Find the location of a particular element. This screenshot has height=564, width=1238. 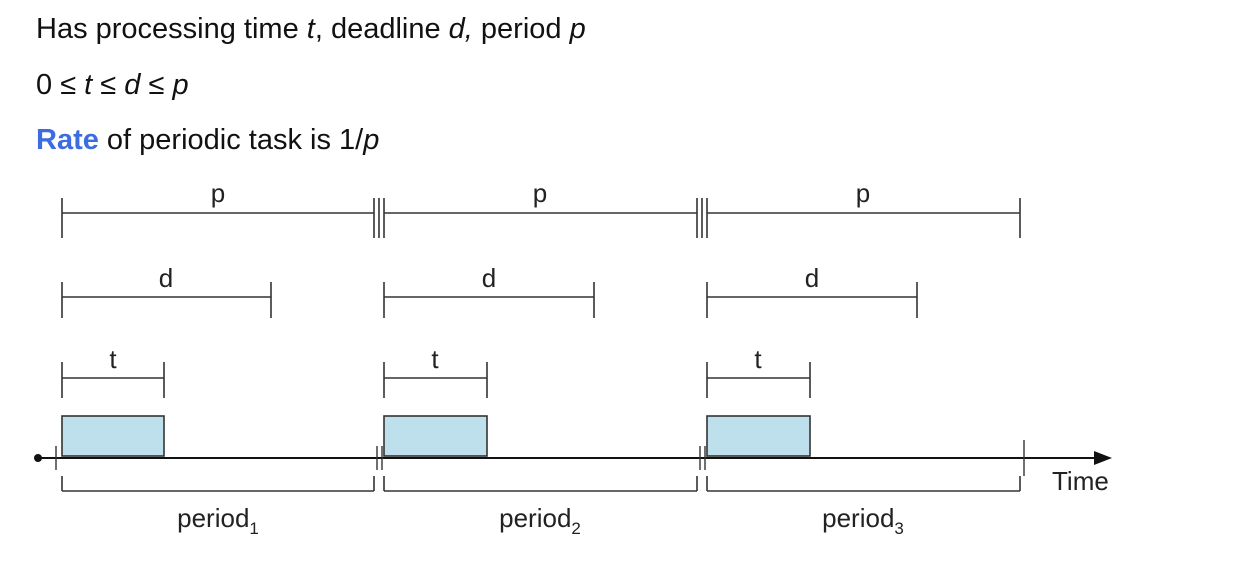

period-label-2: period2 is located at coordinates (540, 520).